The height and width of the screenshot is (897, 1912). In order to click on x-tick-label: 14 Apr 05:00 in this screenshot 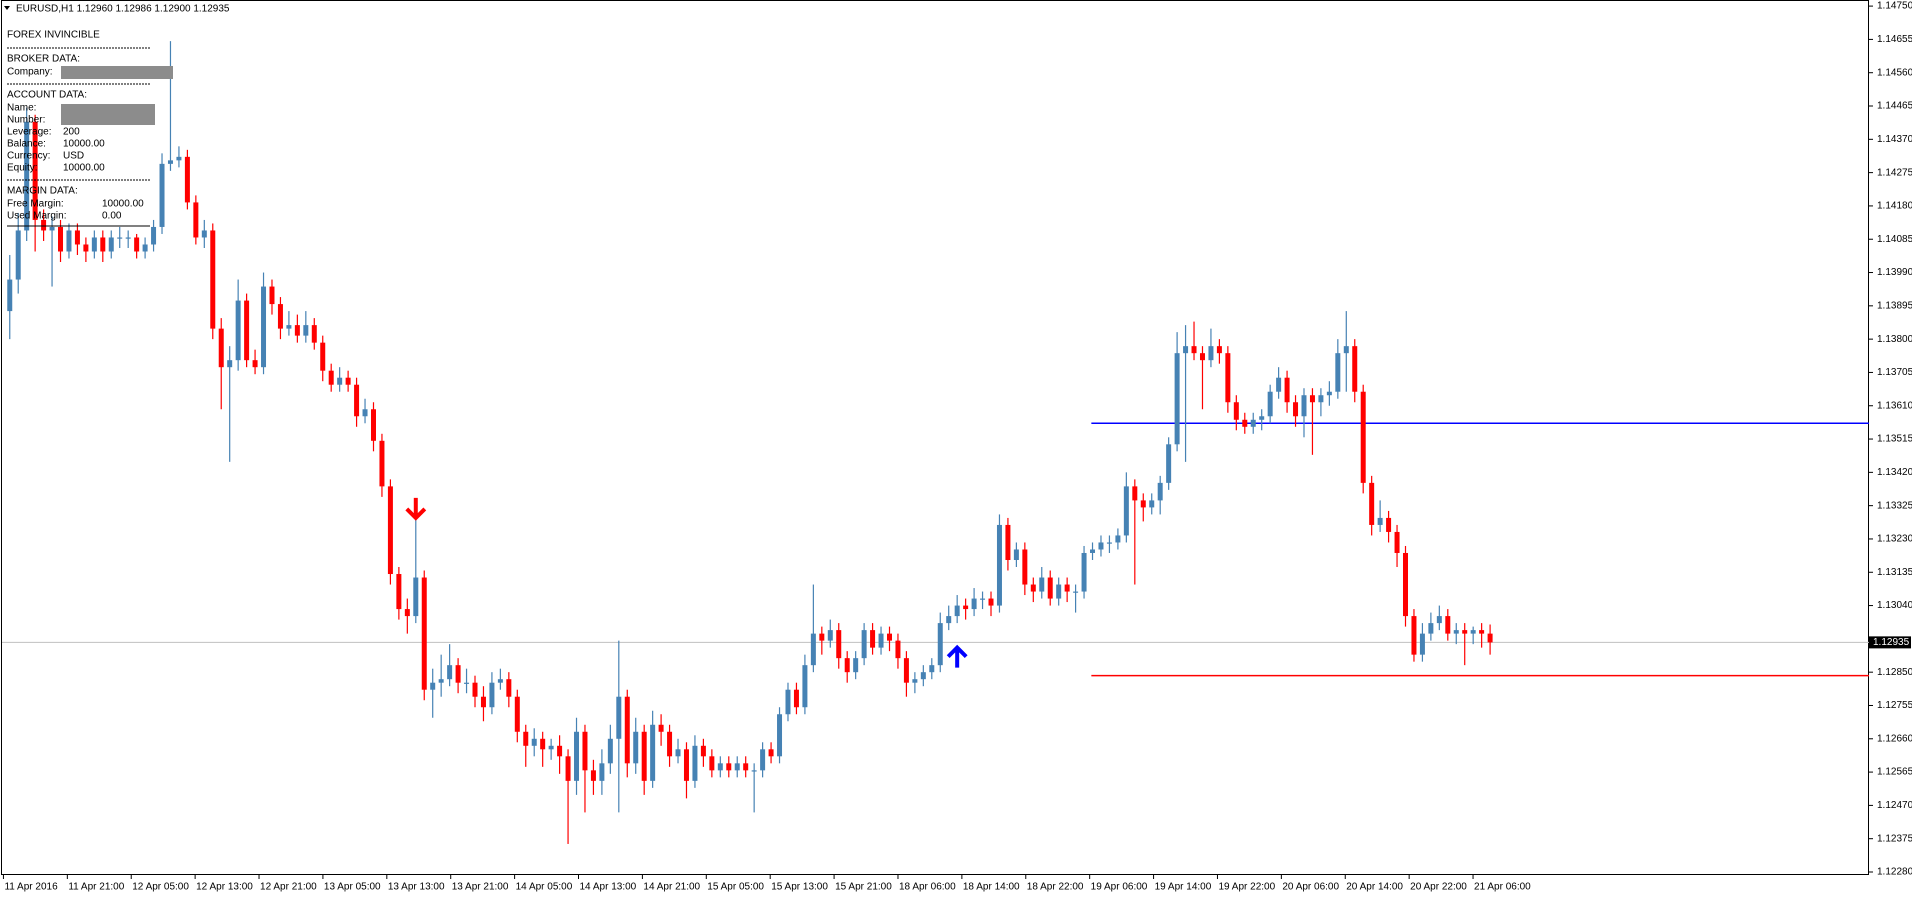, I will do `click(544, 887)`.